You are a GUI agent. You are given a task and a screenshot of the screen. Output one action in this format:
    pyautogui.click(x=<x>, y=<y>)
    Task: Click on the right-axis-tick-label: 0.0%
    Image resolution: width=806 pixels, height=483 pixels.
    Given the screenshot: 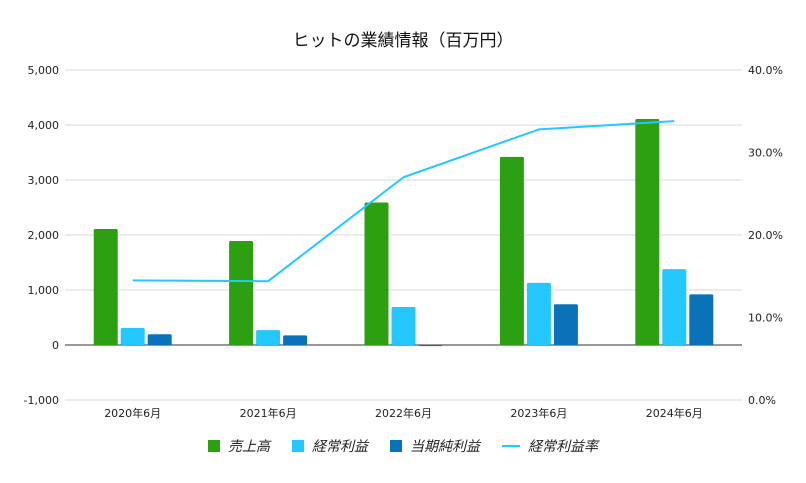 What is the action you would take?
    pyautogui.click(x=762, y=400)
    